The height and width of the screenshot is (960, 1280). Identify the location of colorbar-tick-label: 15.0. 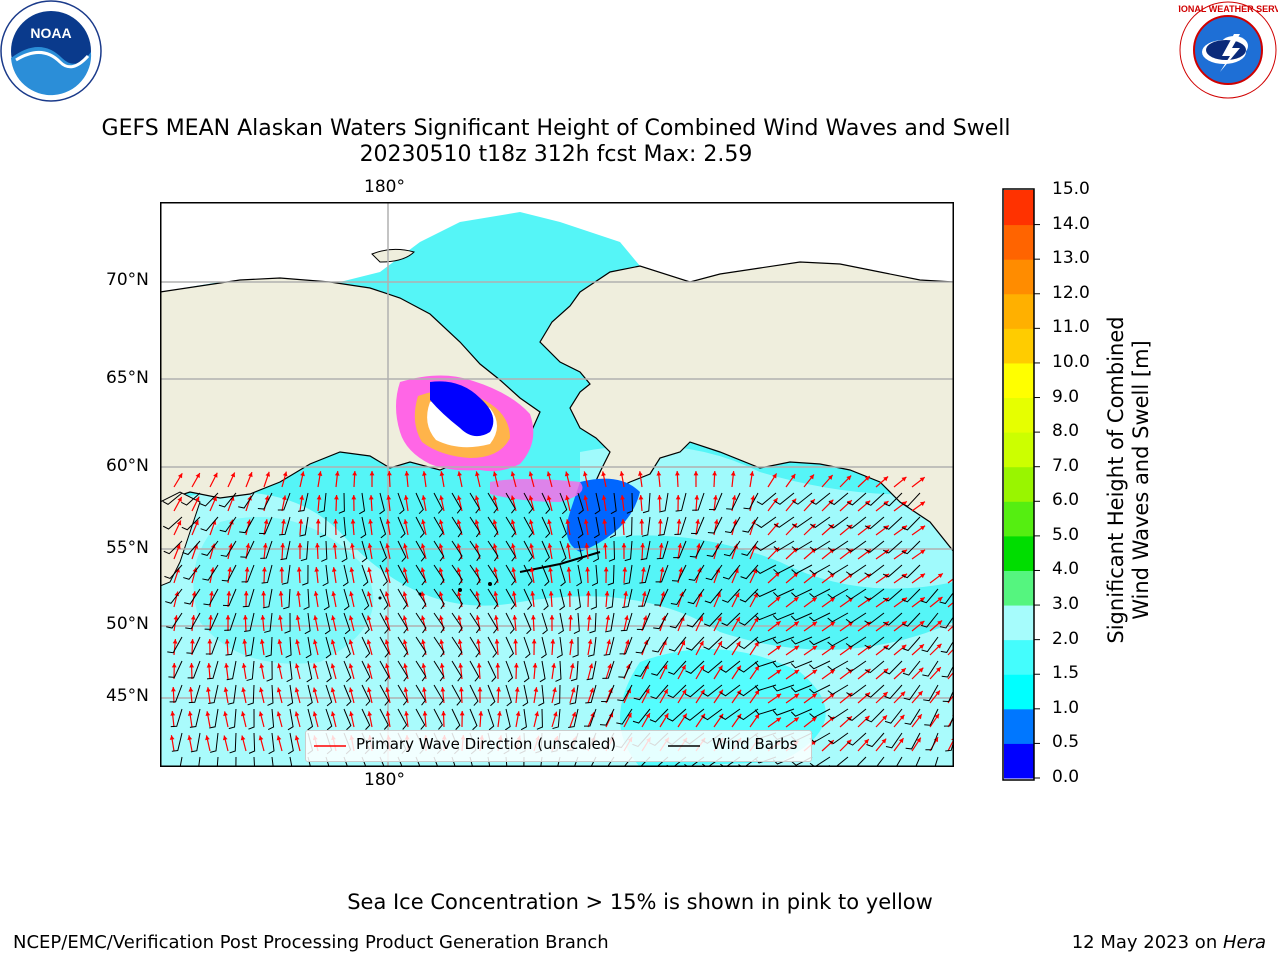
(1071, 189).